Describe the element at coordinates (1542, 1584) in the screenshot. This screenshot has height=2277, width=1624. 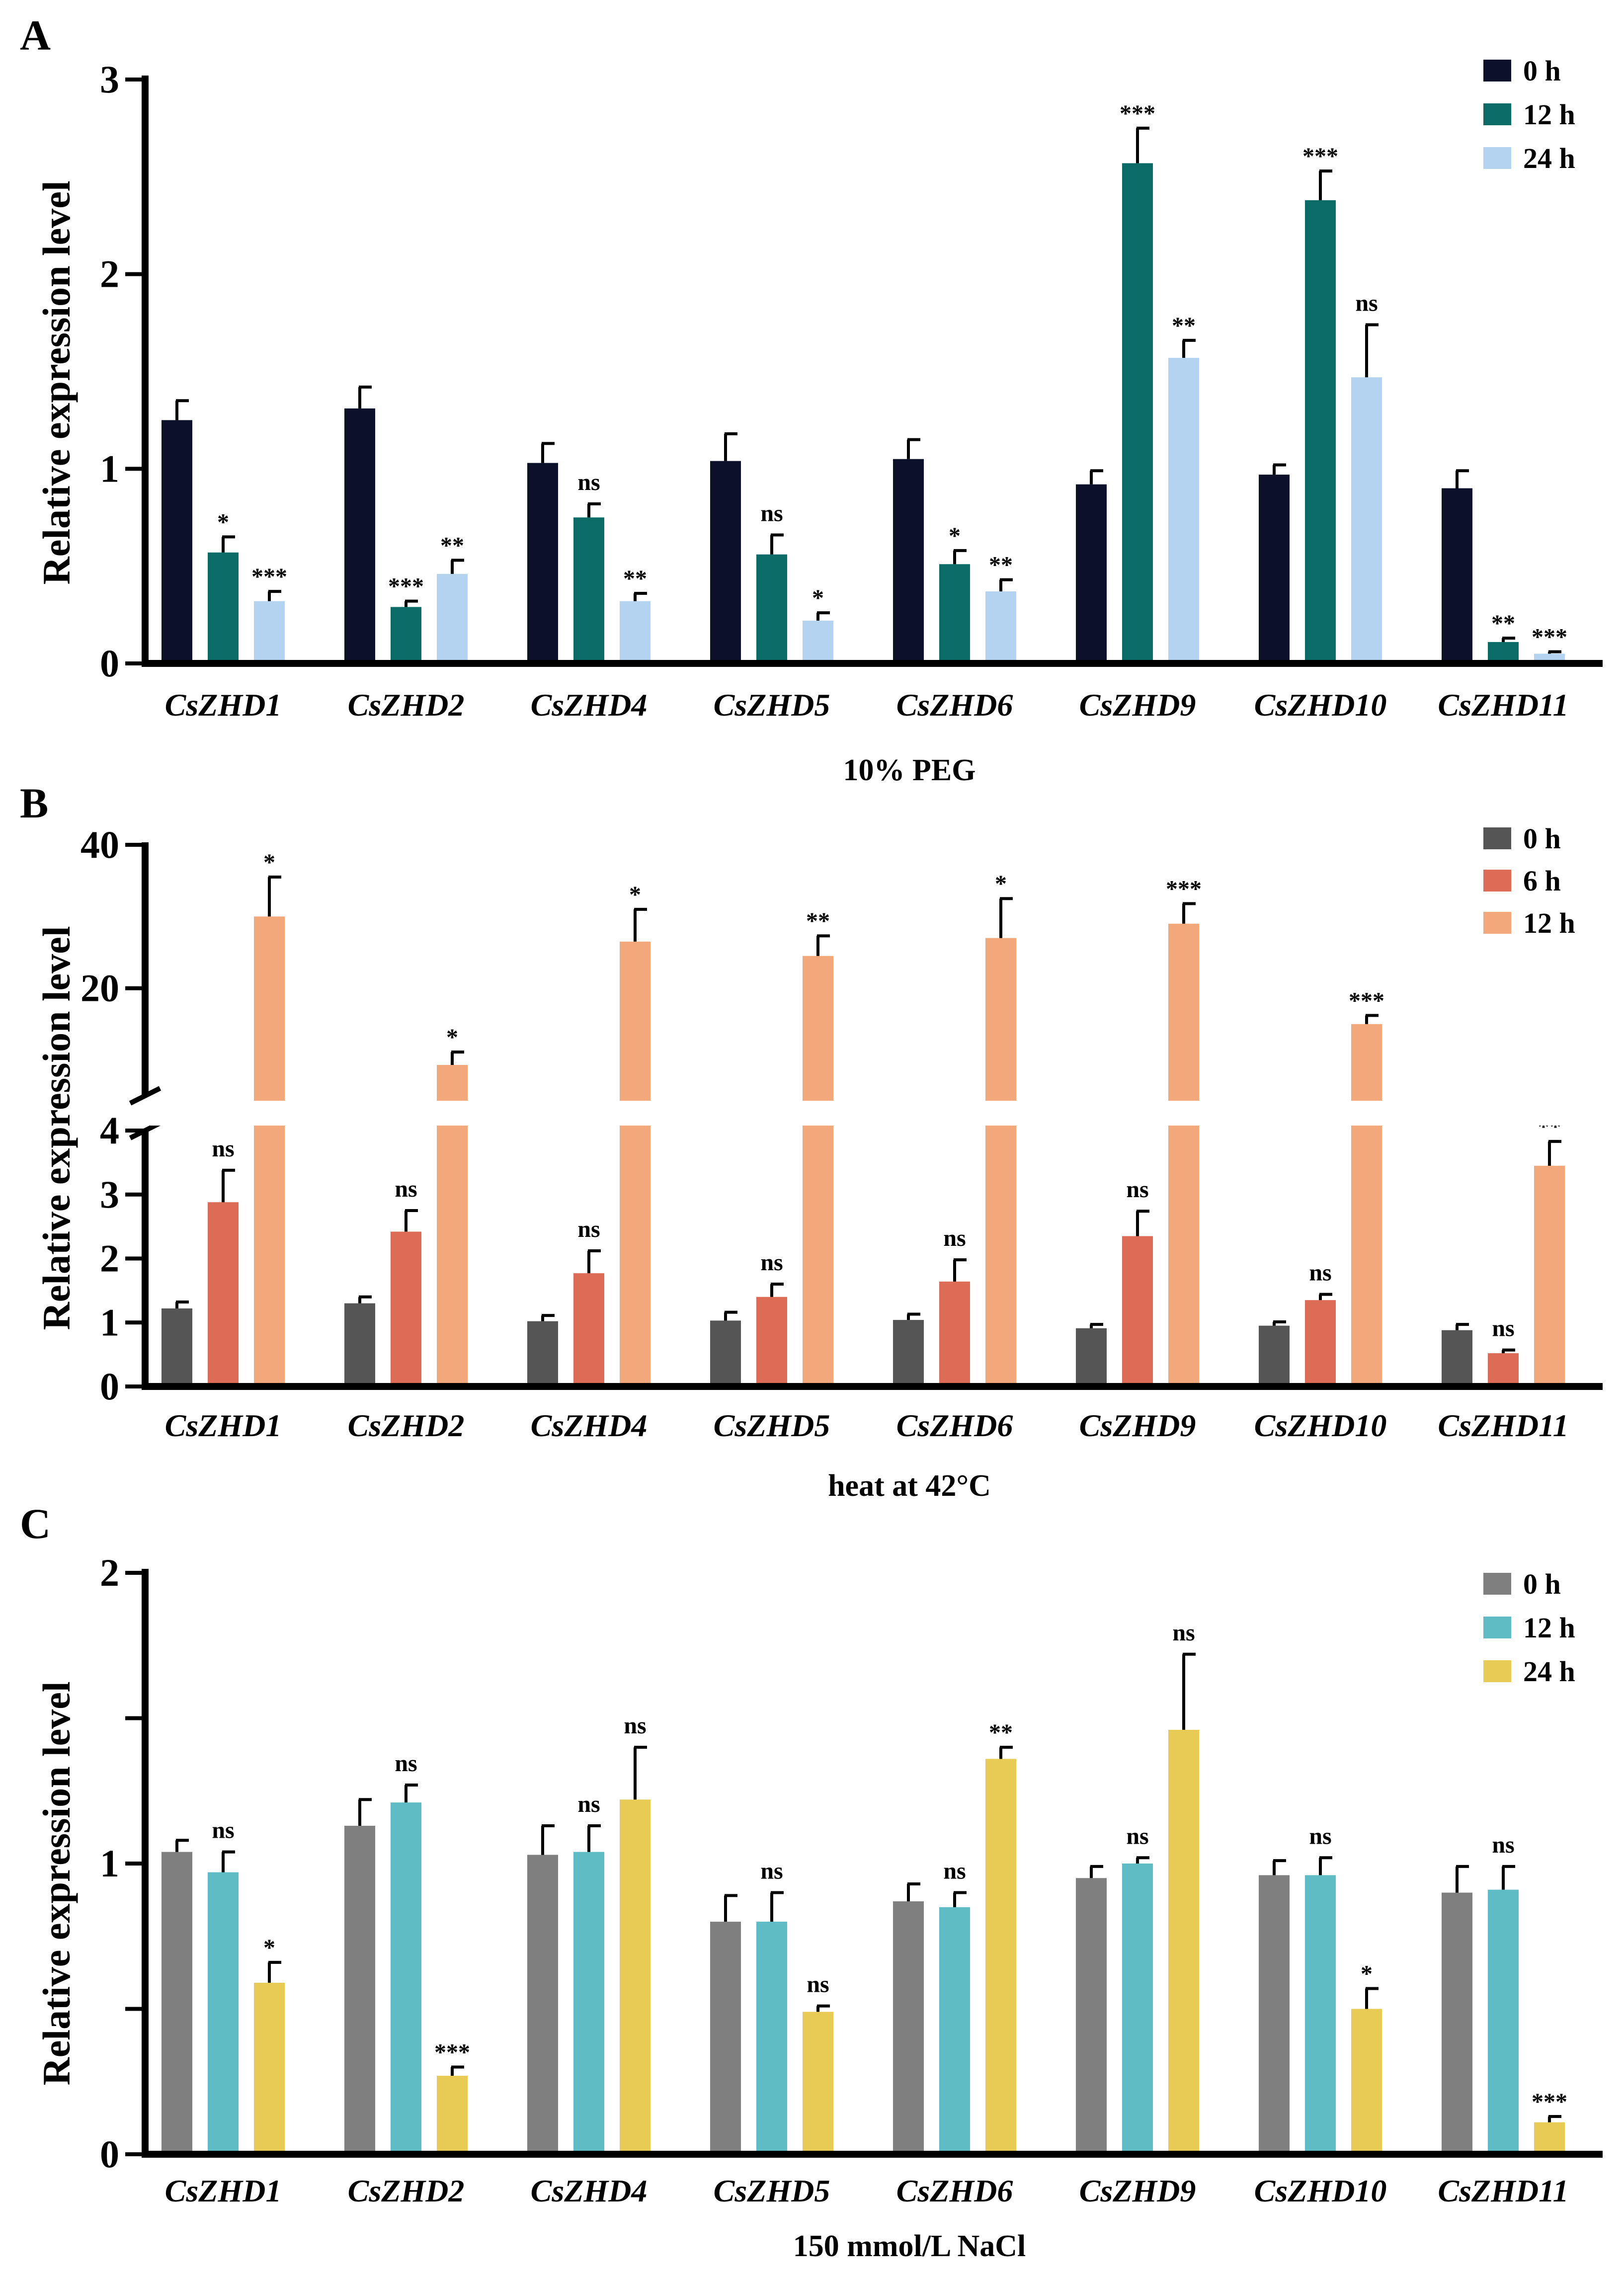
I see `legend-label-0: 0 h` at that location.